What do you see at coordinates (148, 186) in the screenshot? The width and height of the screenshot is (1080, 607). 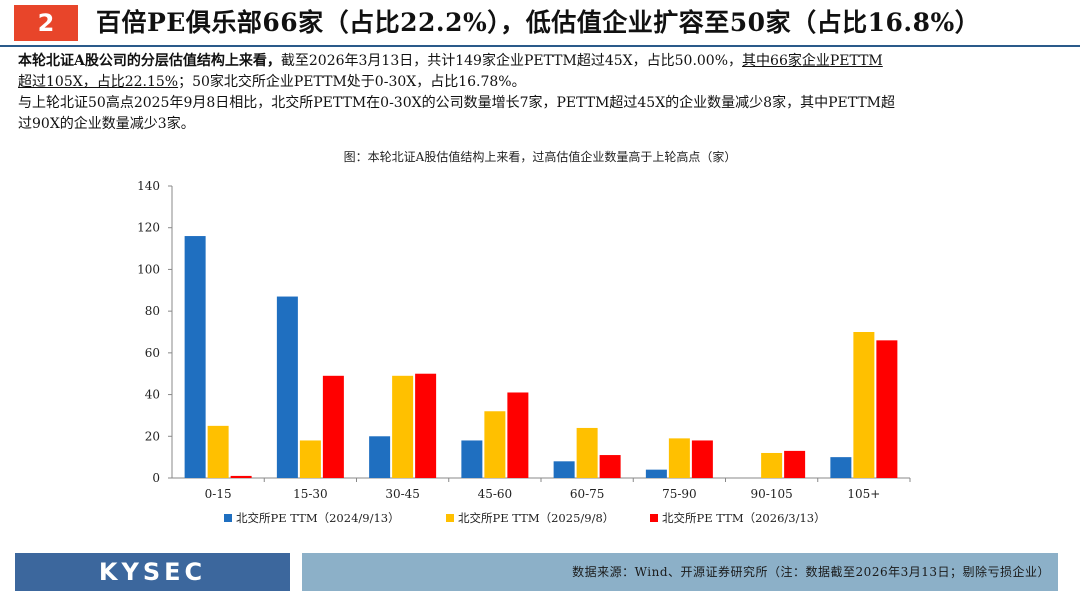 I see `y-tick-label: 140` at bounding box center [148, 186].